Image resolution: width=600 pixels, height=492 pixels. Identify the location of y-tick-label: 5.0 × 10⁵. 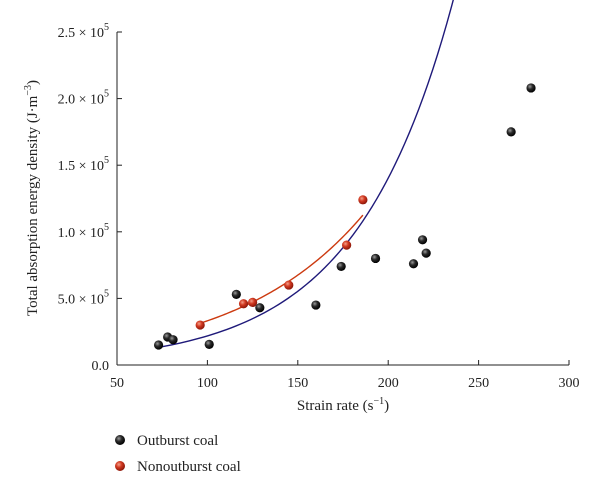
(83, 297).